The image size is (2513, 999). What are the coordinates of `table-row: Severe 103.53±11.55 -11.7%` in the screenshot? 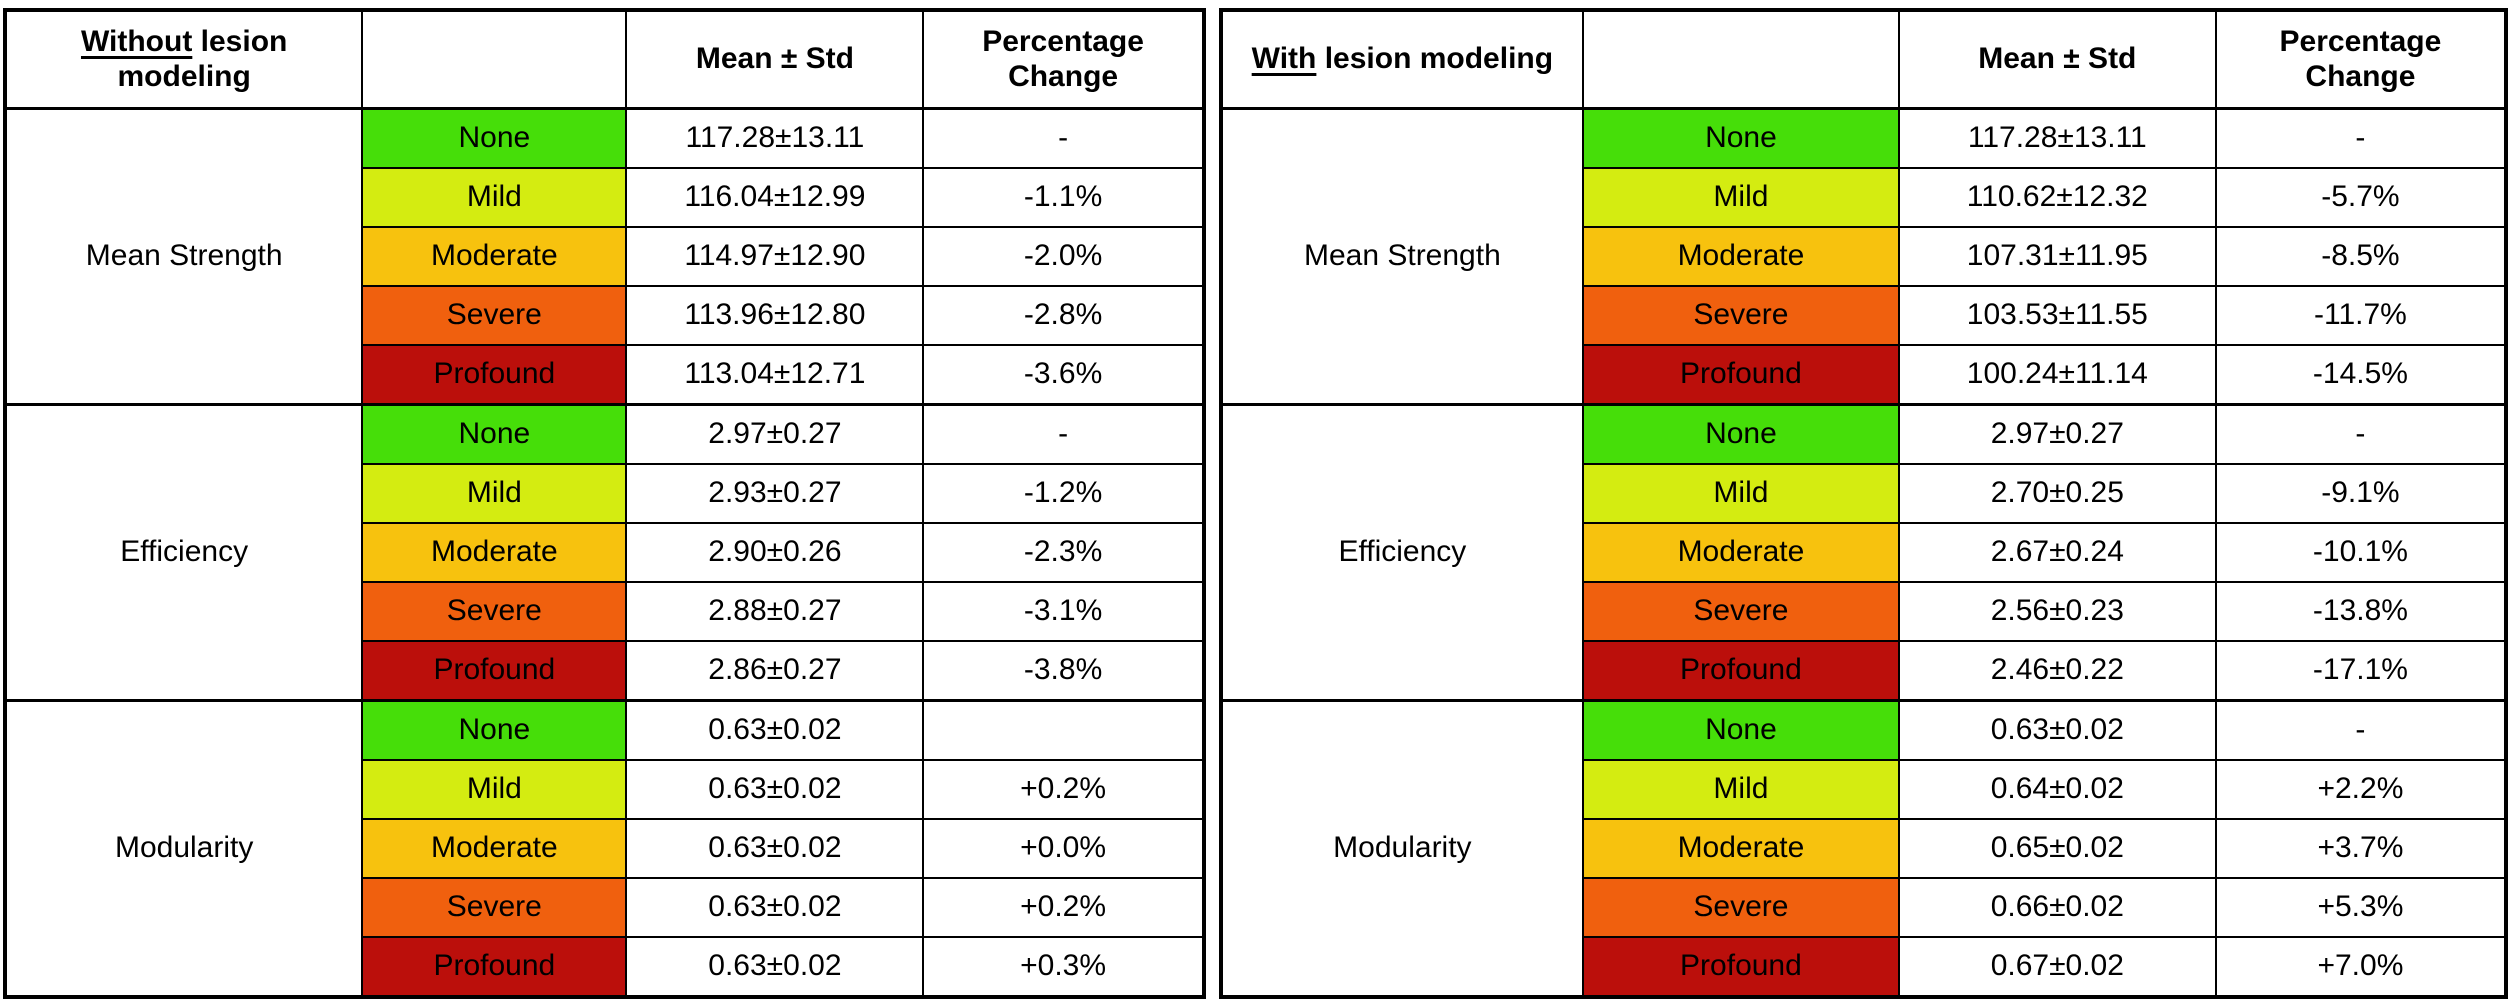 It's located at (1864, 315).